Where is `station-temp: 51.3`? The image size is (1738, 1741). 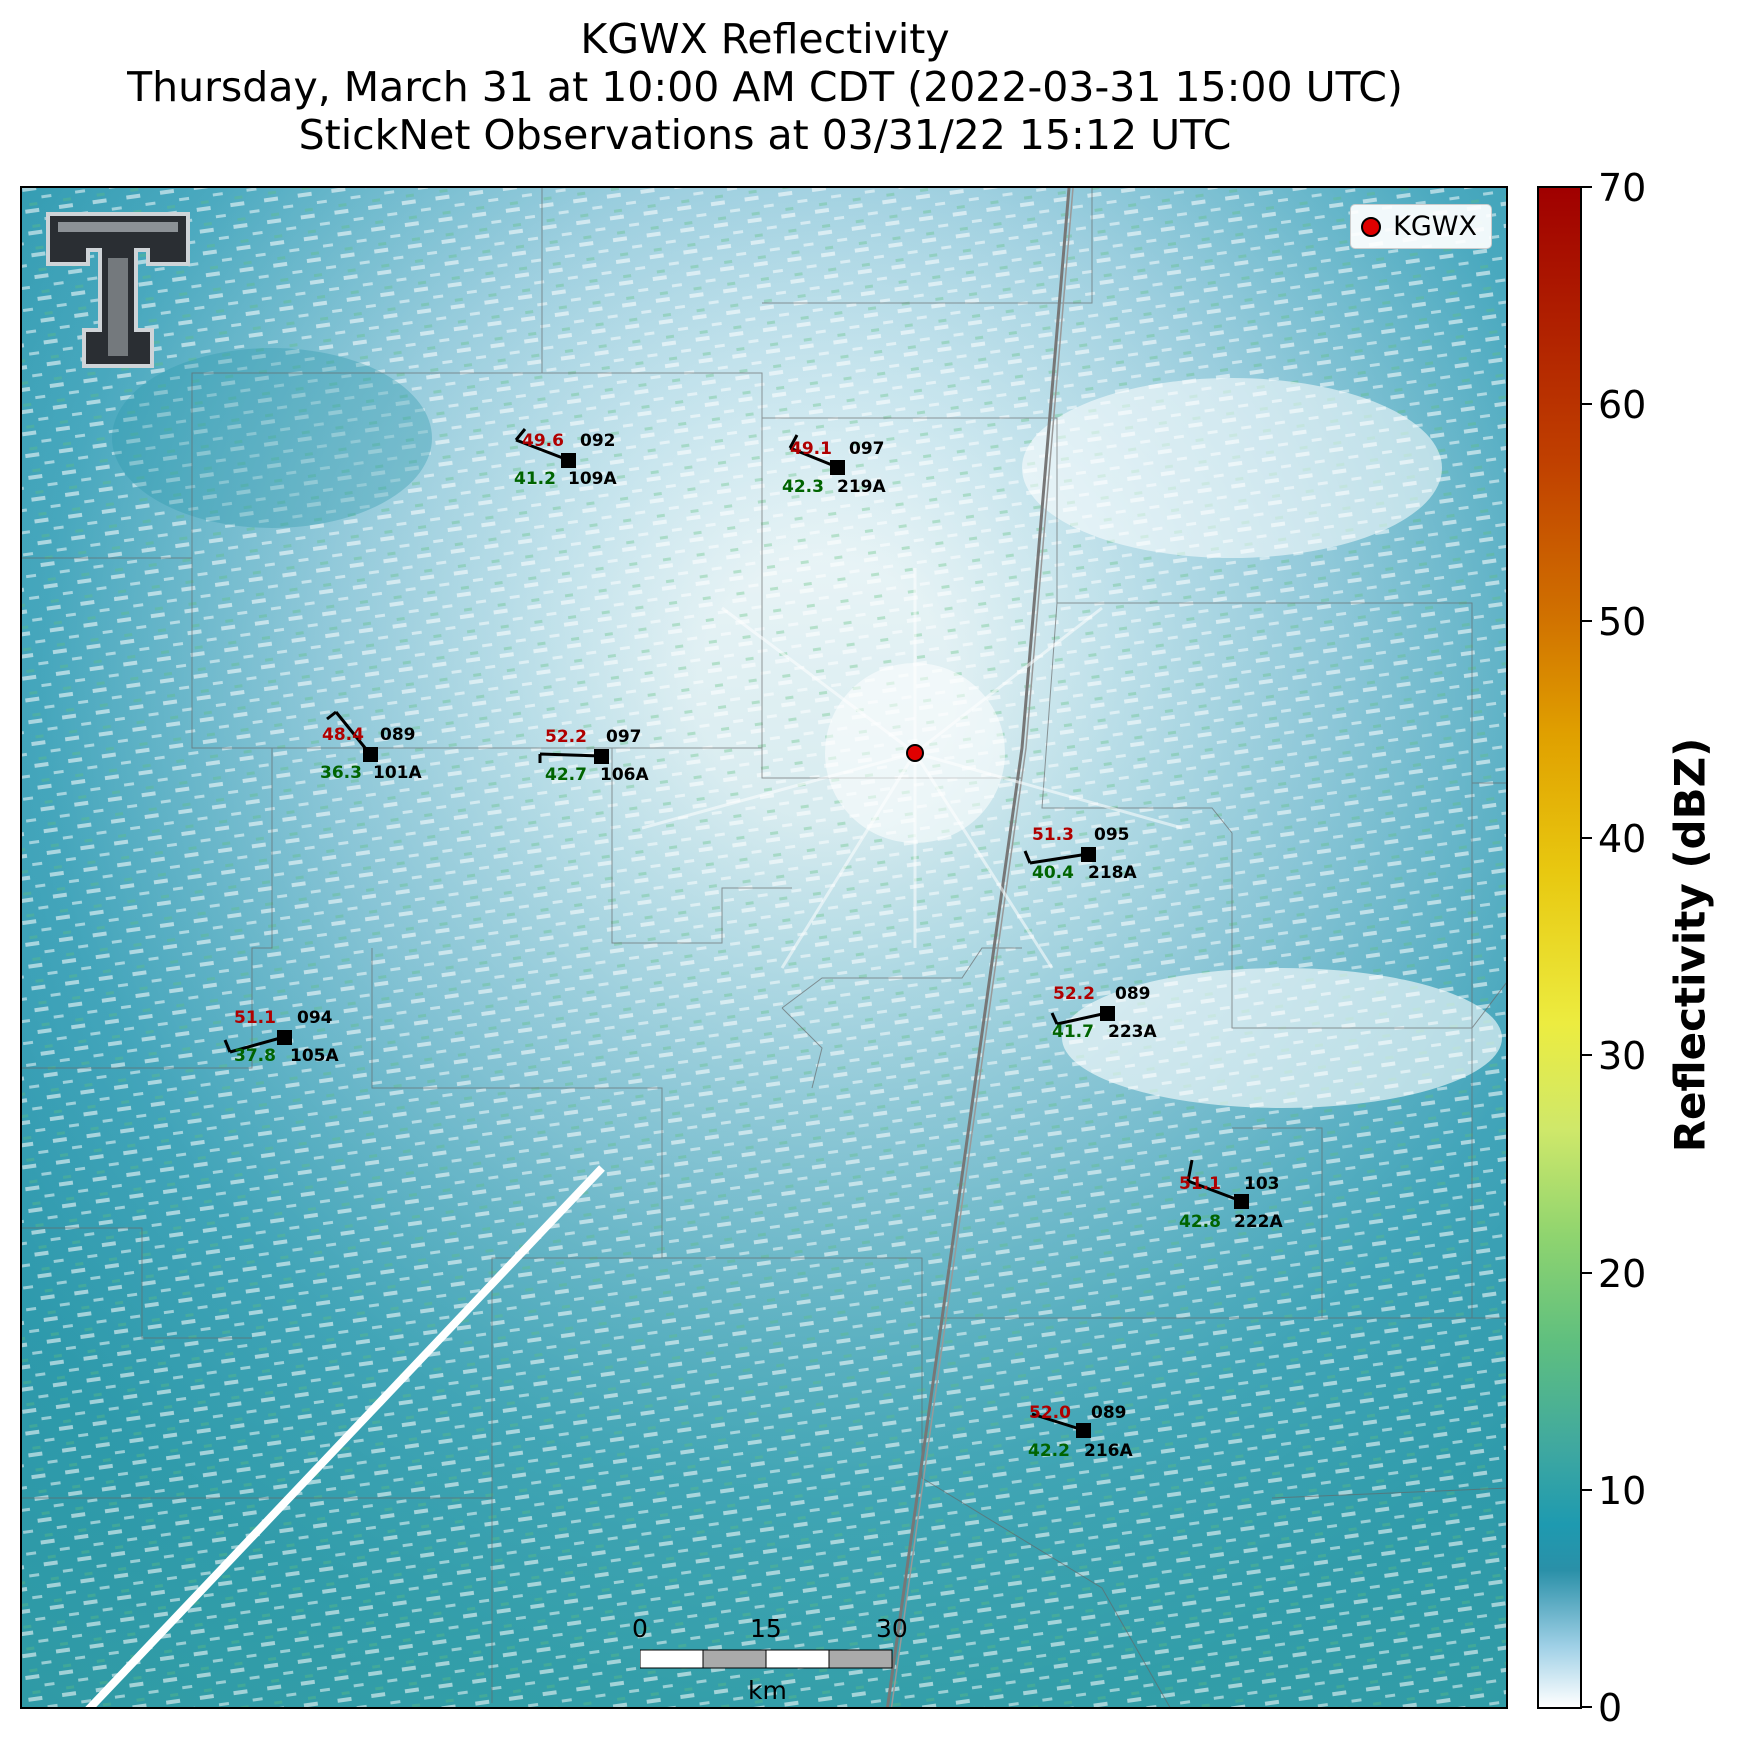 station-temp: 51.3 is located at coordinates (1053, 835).